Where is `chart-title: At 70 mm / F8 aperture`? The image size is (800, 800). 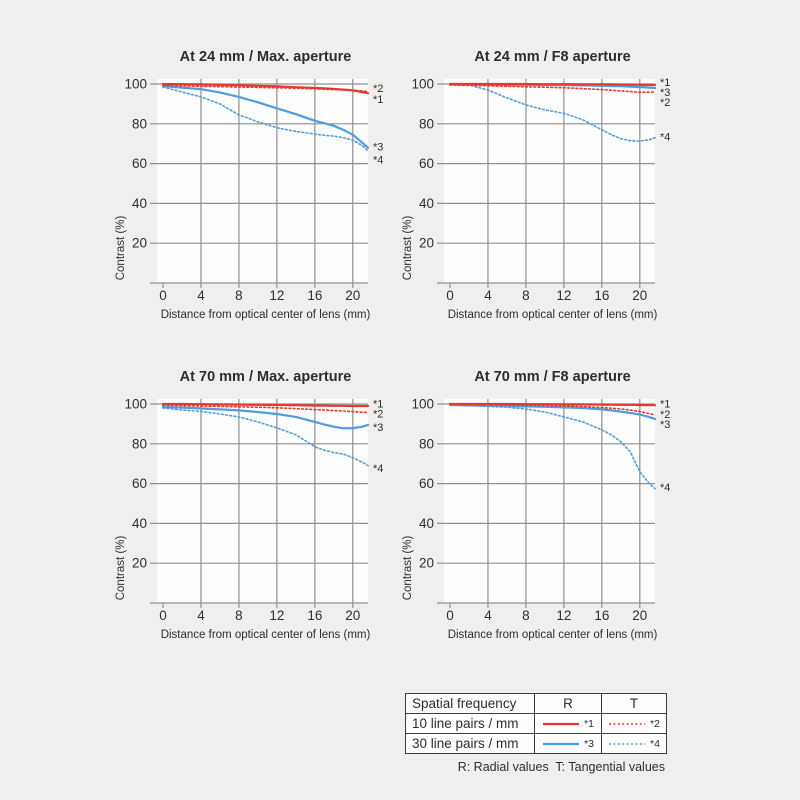 chart-title: At 70 mm / F8 aperture is located at coordinates (552, 377).